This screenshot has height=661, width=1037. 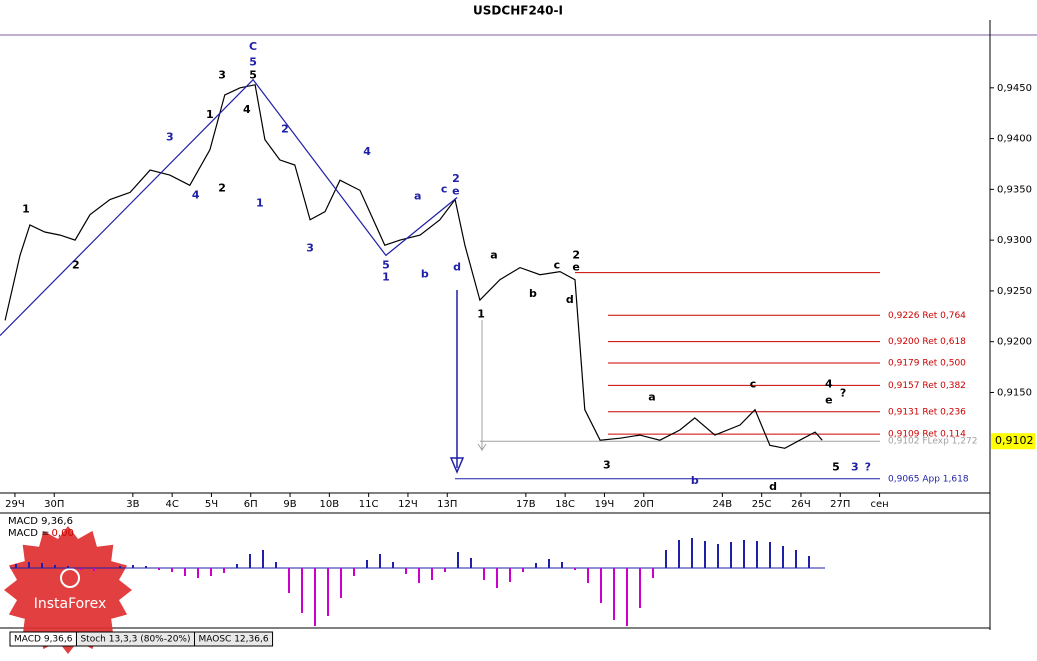 I want to click on wave-label: d, so click(x=457, y=267).